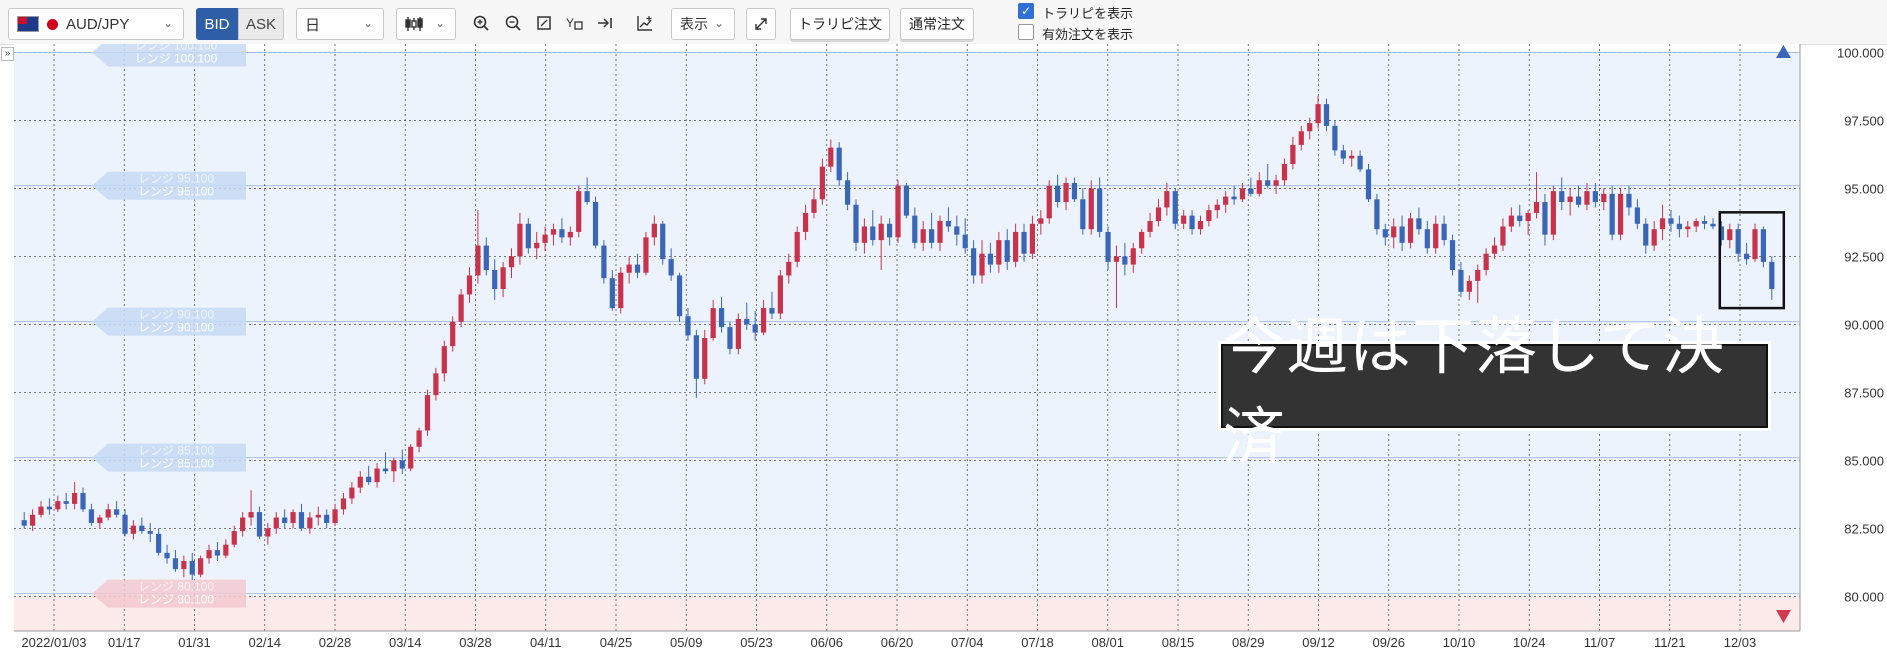 The height and width of the screenshot is (659, 1887). Describe the element at coordinates (1670, 642) in the screenshot. I see `x-tick-label: 11/21` at that location.